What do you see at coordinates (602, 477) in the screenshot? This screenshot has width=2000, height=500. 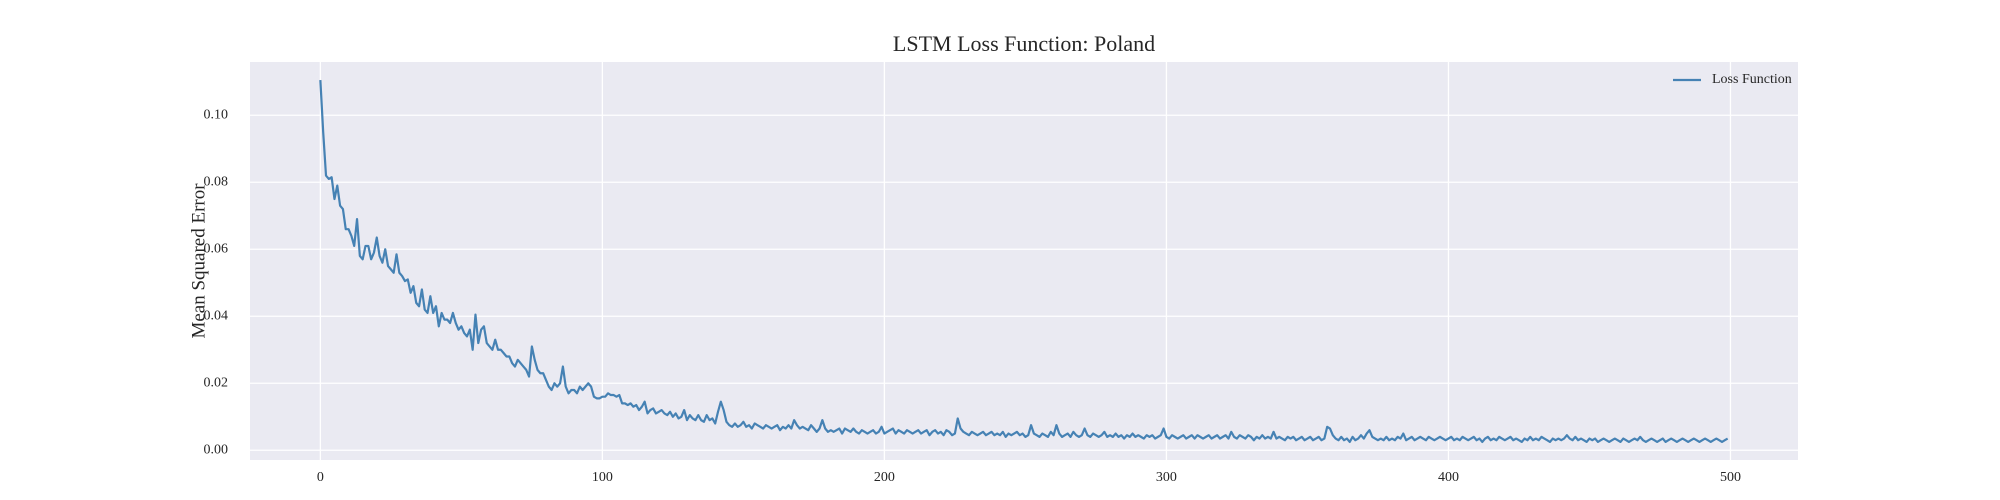 I see `x-tick-label: 100` at bounding box center [602, 477].